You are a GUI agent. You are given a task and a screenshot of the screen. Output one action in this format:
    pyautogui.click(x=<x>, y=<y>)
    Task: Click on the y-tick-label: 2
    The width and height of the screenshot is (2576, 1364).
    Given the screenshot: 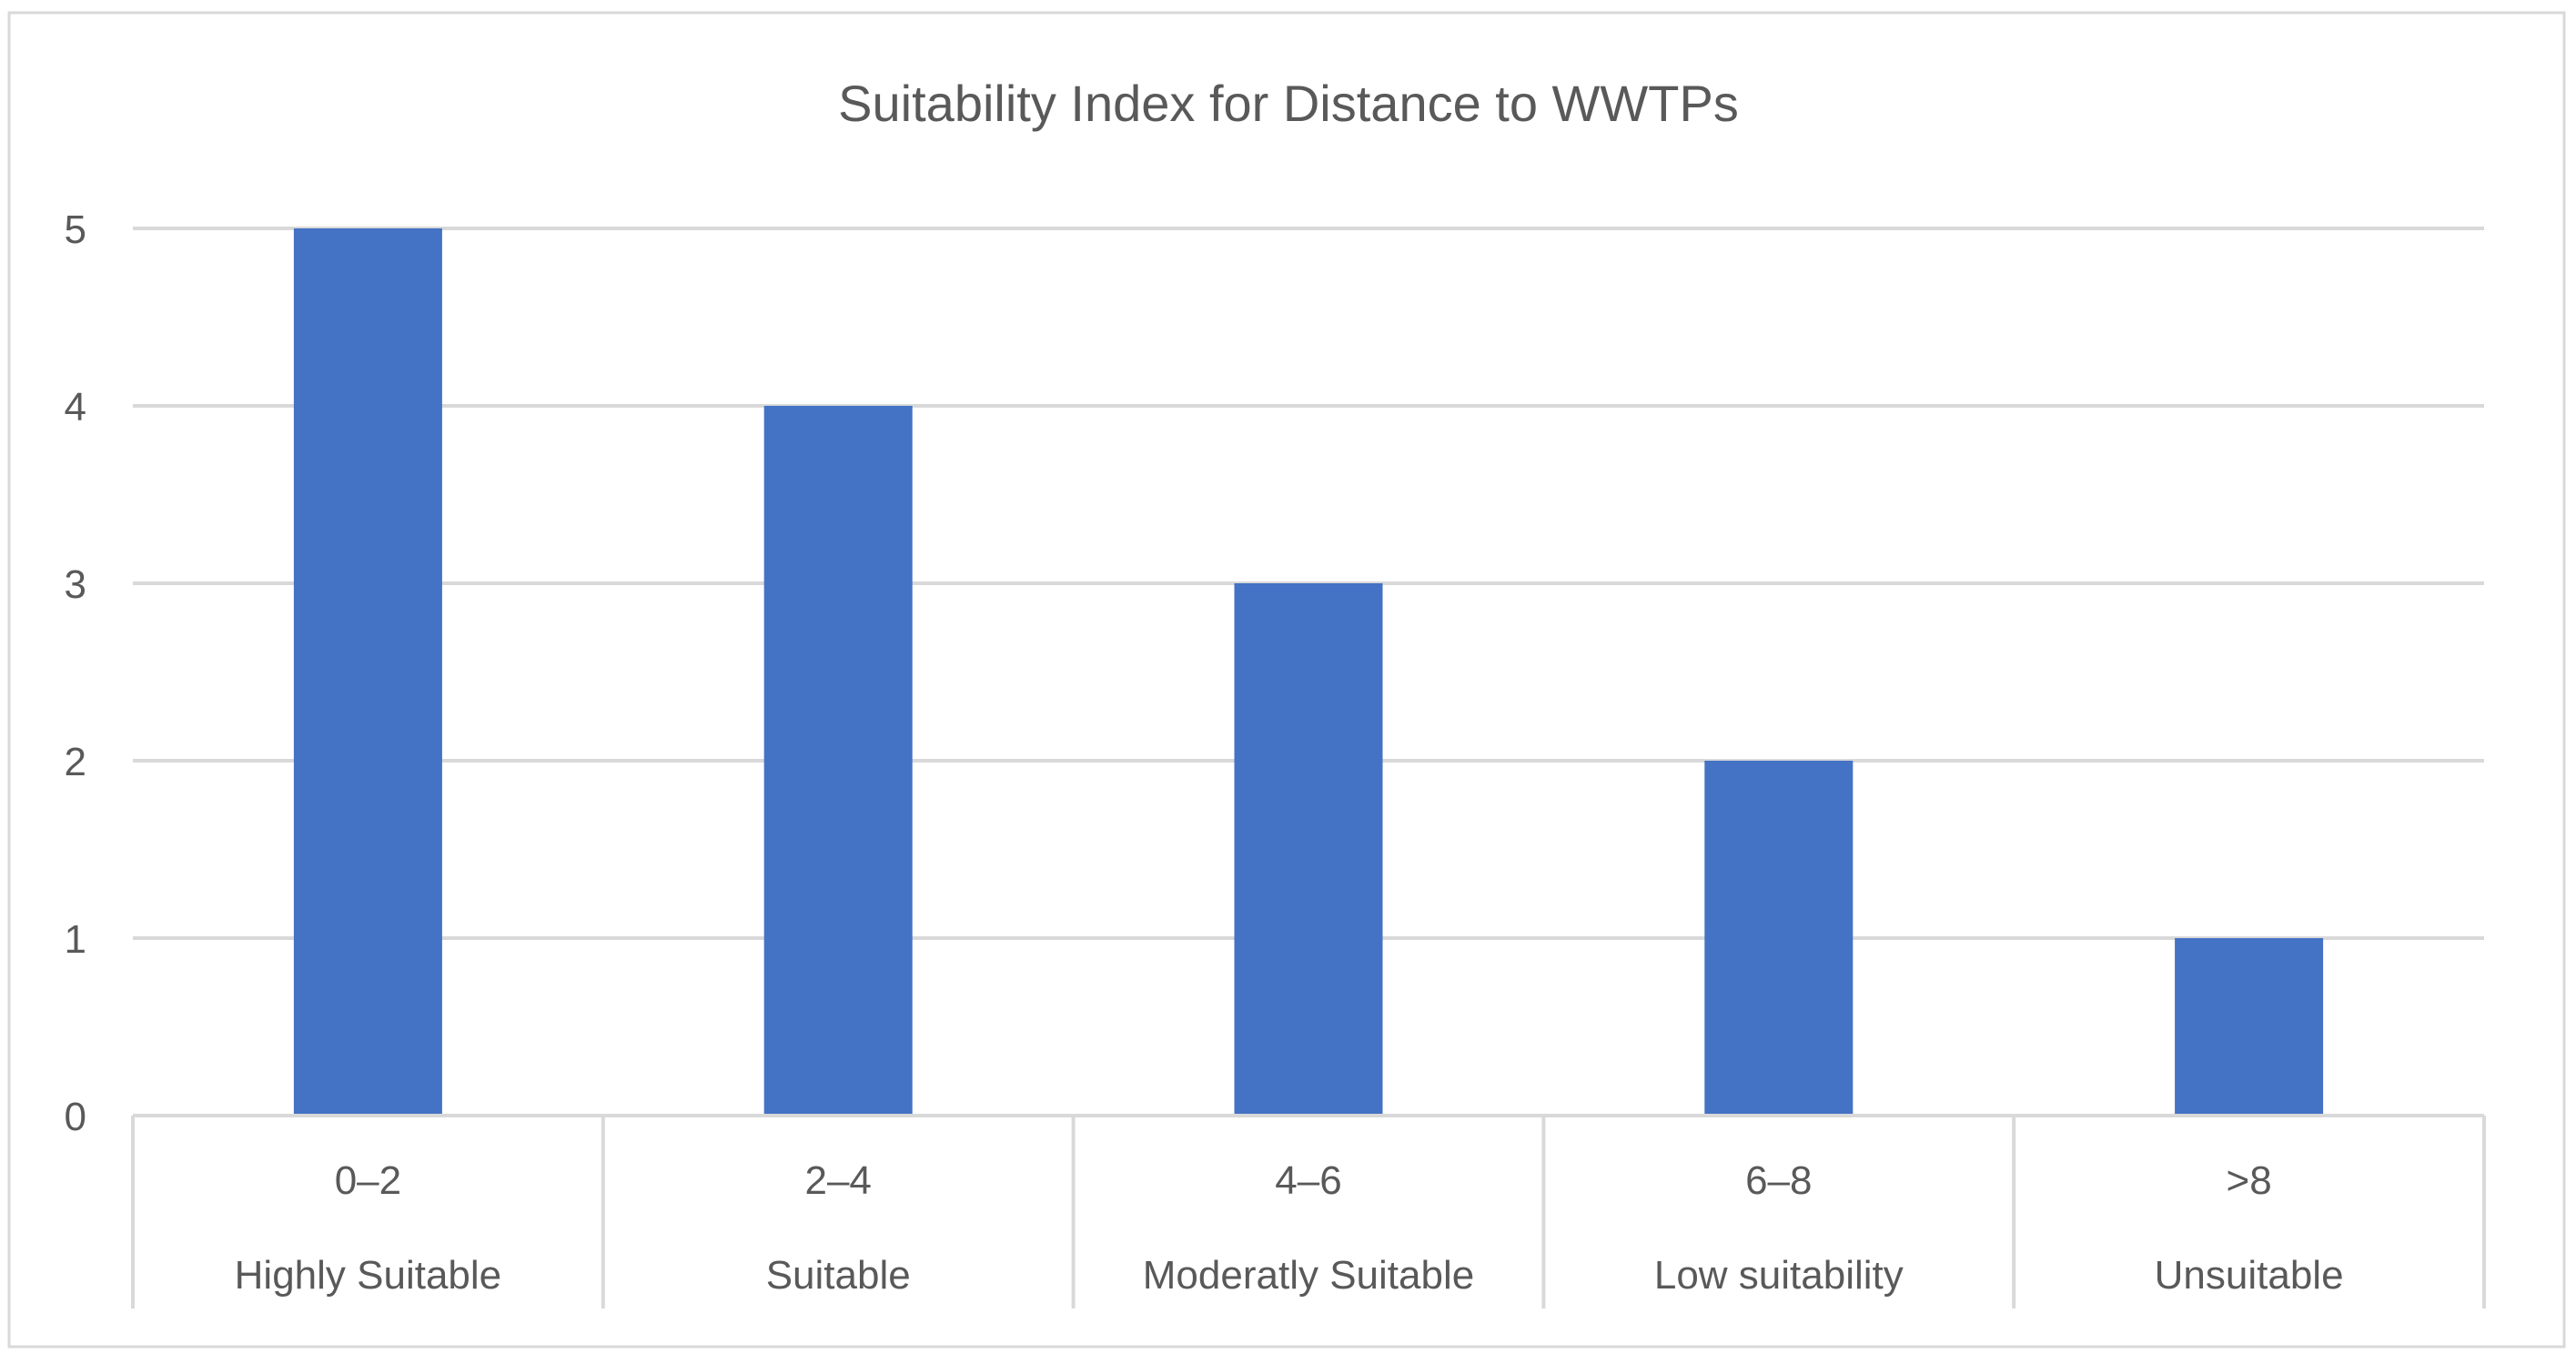 What is the action you would take?
    pyautogui.click(x=75, y=762)
    